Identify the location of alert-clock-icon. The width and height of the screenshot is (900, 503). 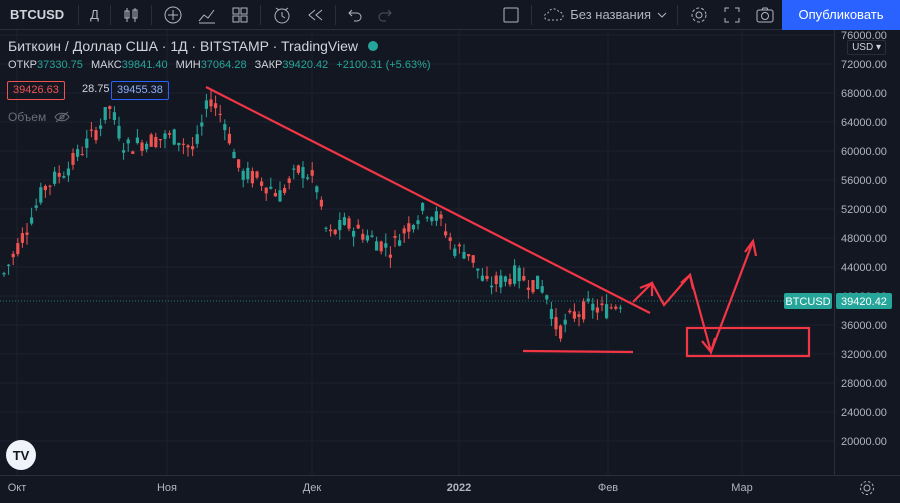
(282, 15).